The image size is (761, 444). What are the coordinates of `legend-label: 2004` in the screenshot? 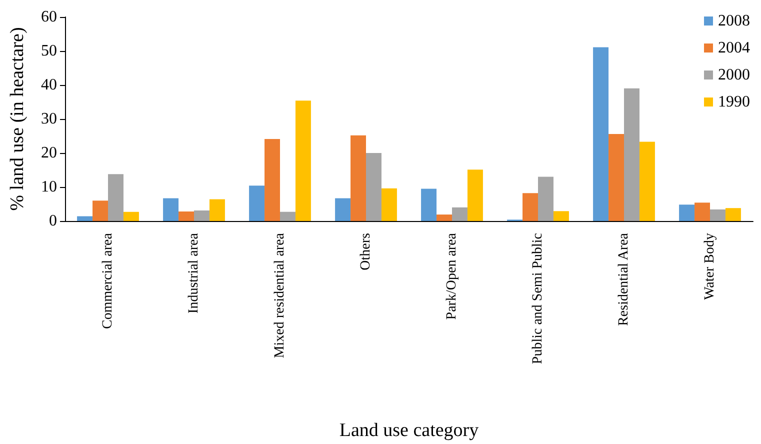 It's located at (734, 48).